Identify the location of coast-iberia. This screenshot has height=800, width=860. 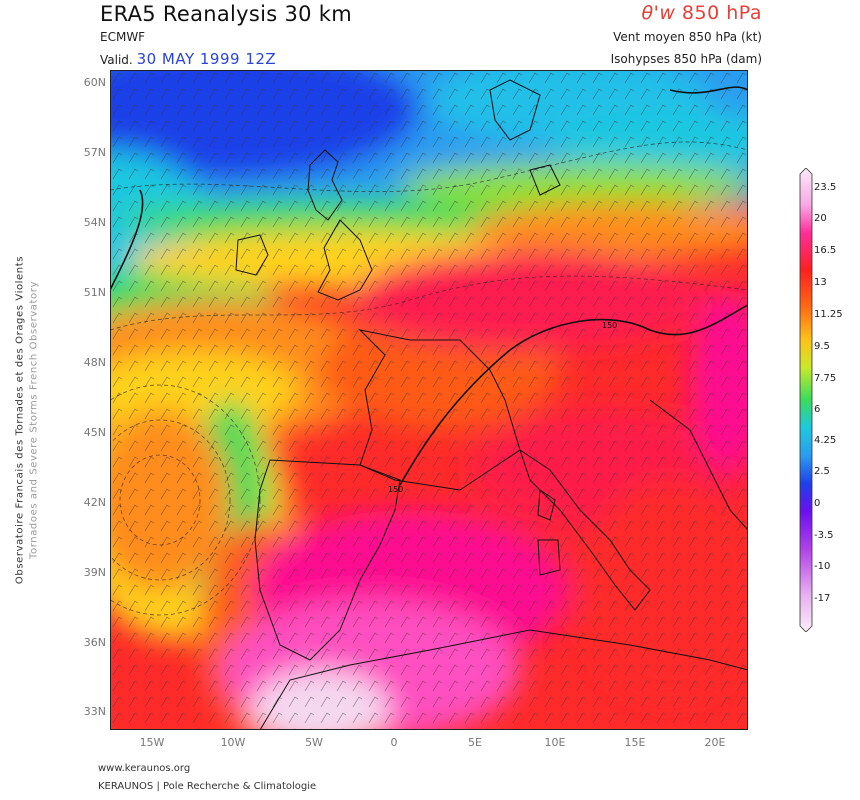
(327, 560).